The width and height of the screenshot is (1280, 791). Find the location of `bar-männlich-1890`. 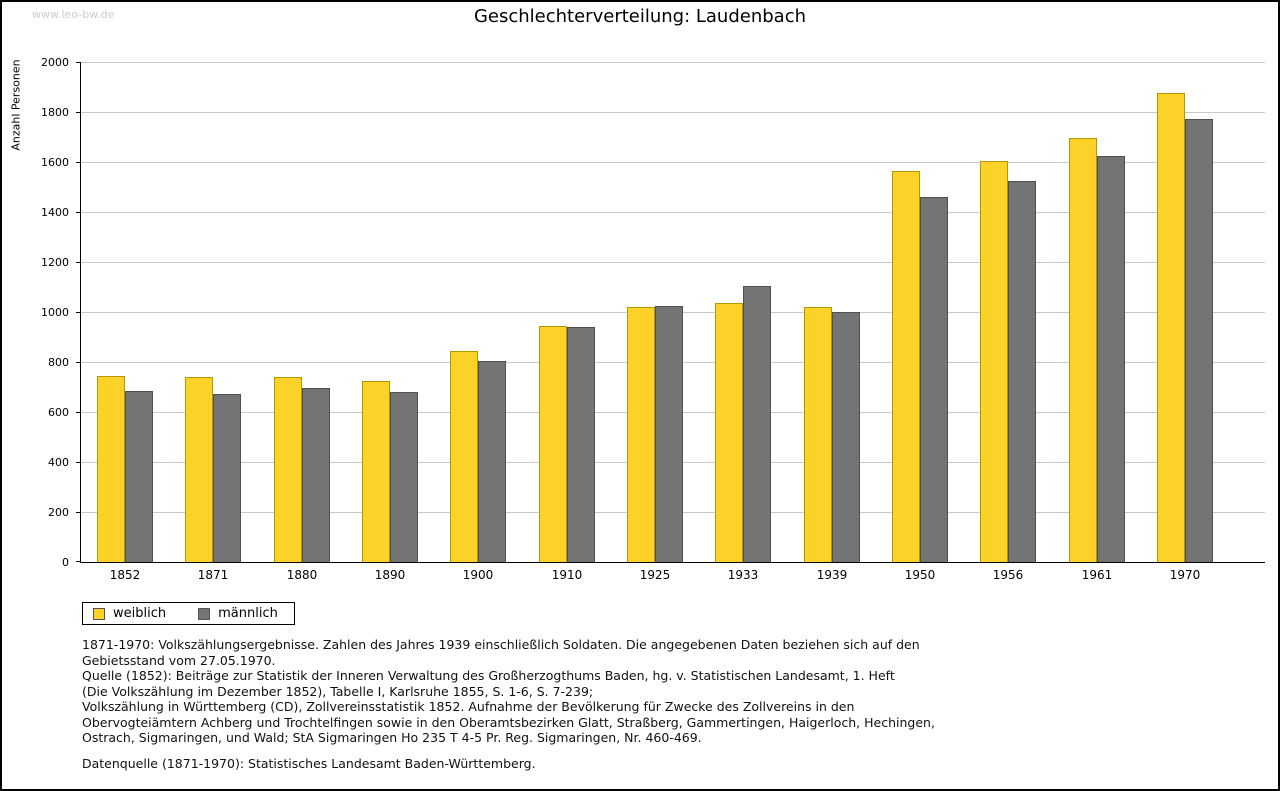

bar-männlich-1890 is located at coordinates (404, 477).